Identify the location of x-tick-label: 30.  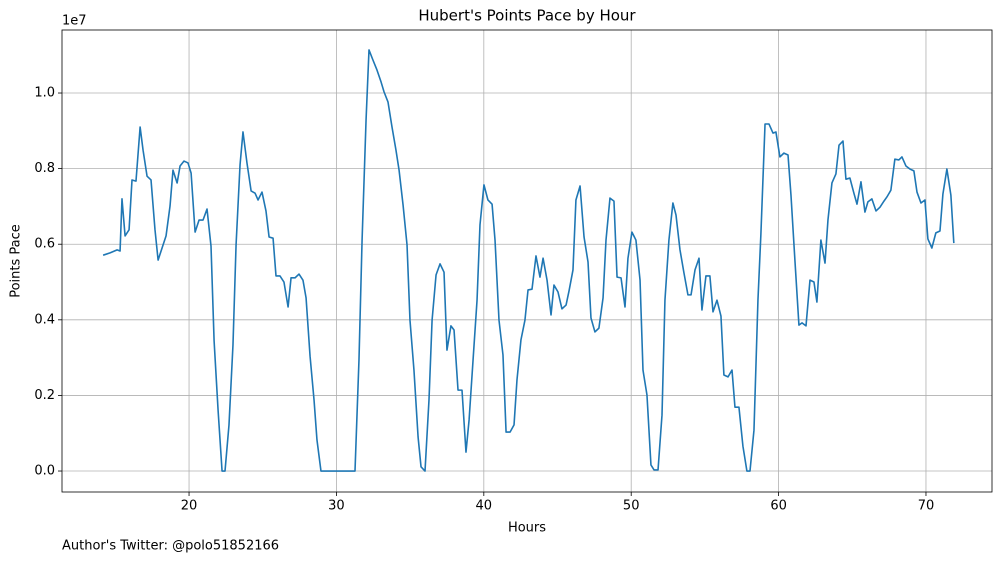
(336, 506).